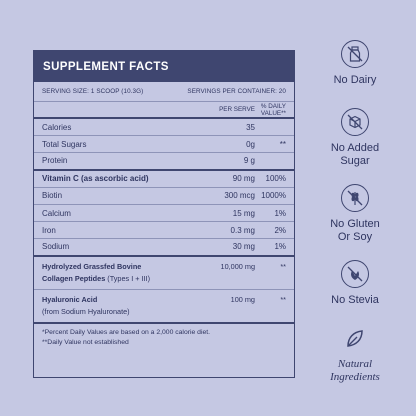 This screenshot has height=416, width=416. What do you see at coordinates (237, 266) in the screenshot?
I see `collagen-amount: 10,000 mg` at bounding box center [237, 266].